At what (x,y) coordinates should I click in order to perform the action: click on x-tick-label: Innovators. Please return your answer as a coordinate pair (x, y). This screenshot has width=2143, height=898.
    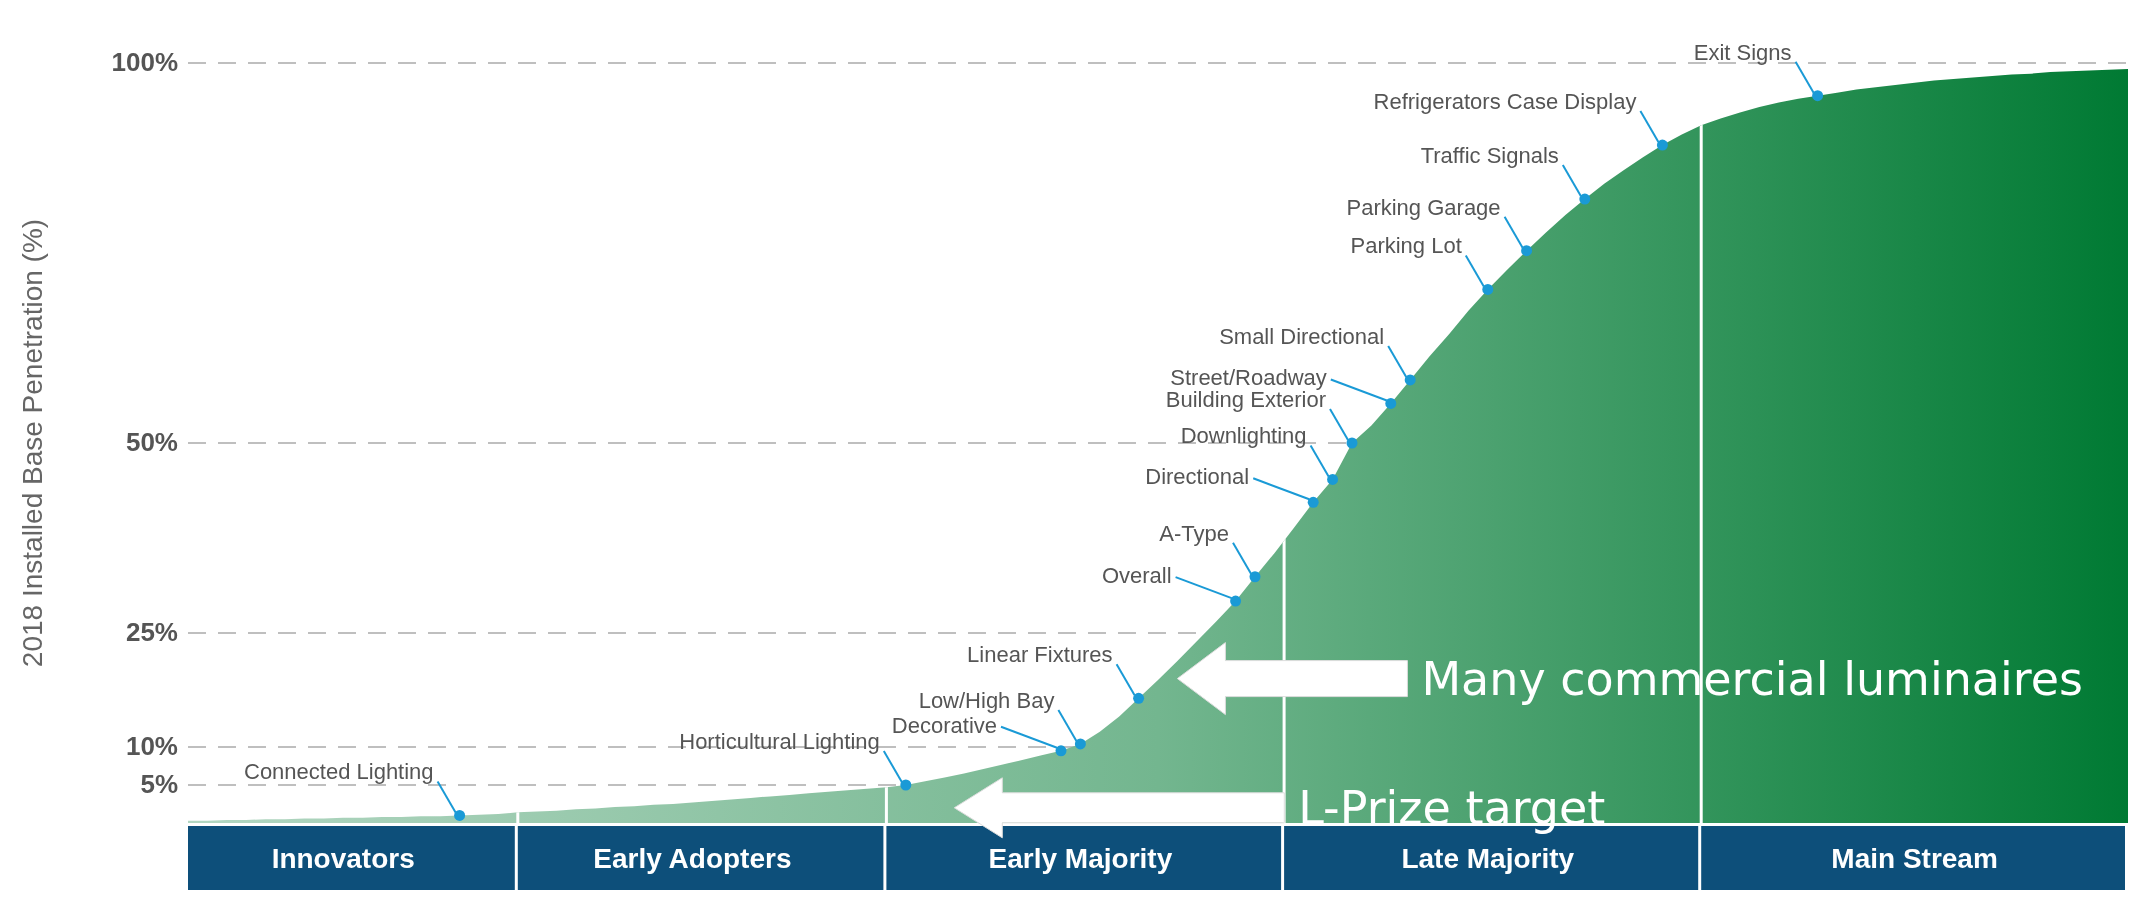
    Looking at the image, I should click on (343, 858).